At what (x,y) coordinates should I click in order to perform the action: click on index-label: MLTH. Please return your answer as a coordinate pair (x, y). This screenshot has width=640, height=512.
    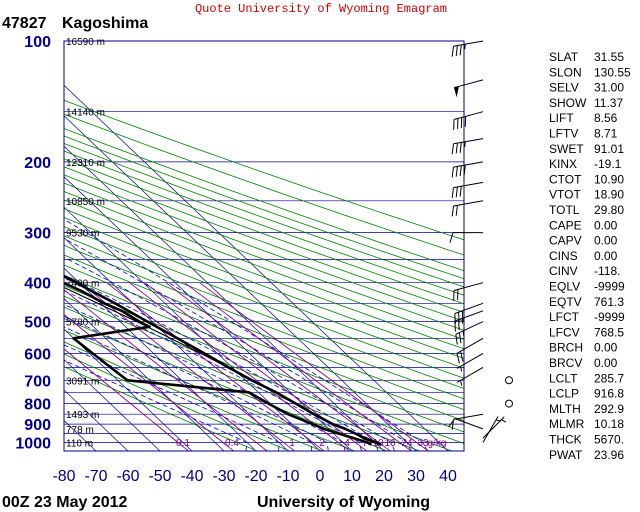
    Looking at the image, I should click on (565, 409).